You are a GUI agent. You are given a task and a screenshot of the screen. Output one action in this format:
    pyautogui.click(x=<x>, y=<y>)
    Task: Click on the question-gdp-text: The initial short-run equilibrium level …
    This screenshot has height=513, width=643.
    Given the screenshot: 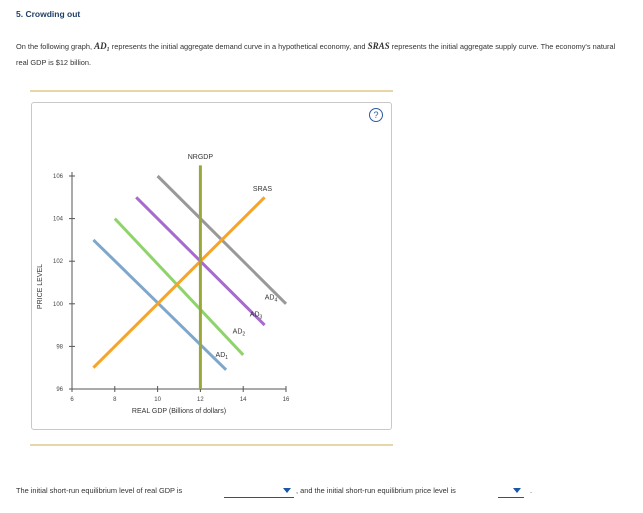 What is the action you would take?
    pyautogui.click(x=99, y=490)
    